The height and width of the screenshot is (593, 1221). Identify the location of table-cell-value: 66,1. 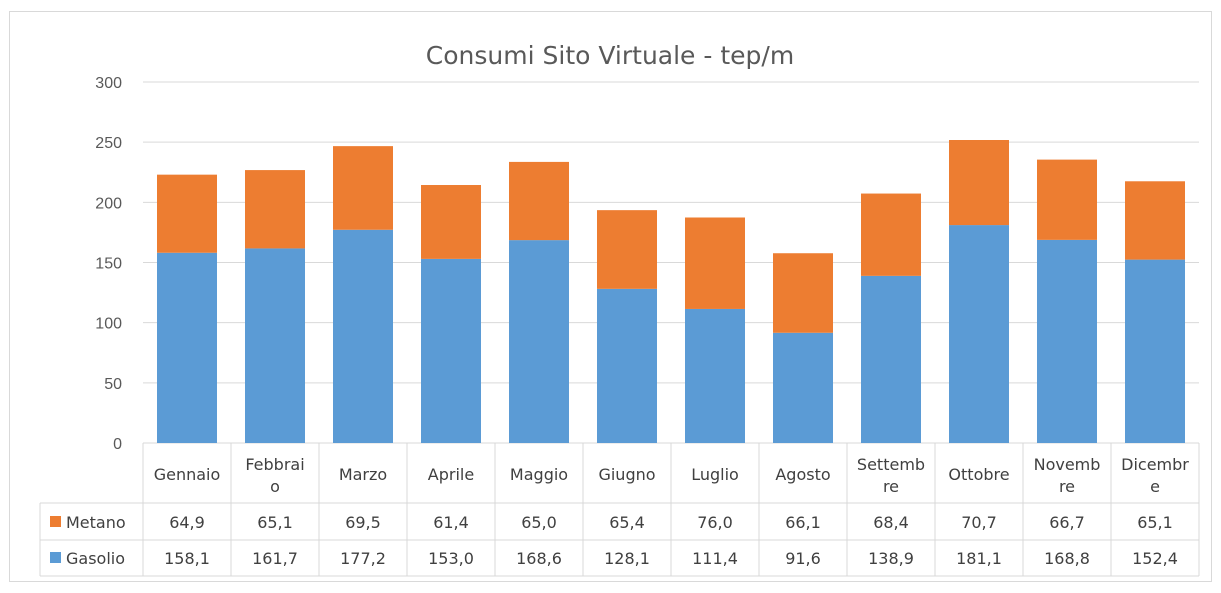
(803, 522).